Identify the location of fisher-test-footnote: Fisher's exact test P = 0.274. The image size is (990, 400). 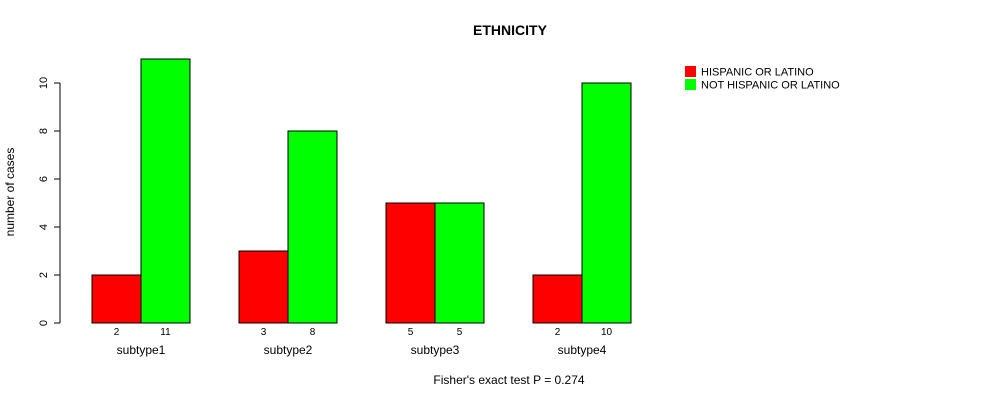
(508, 380).